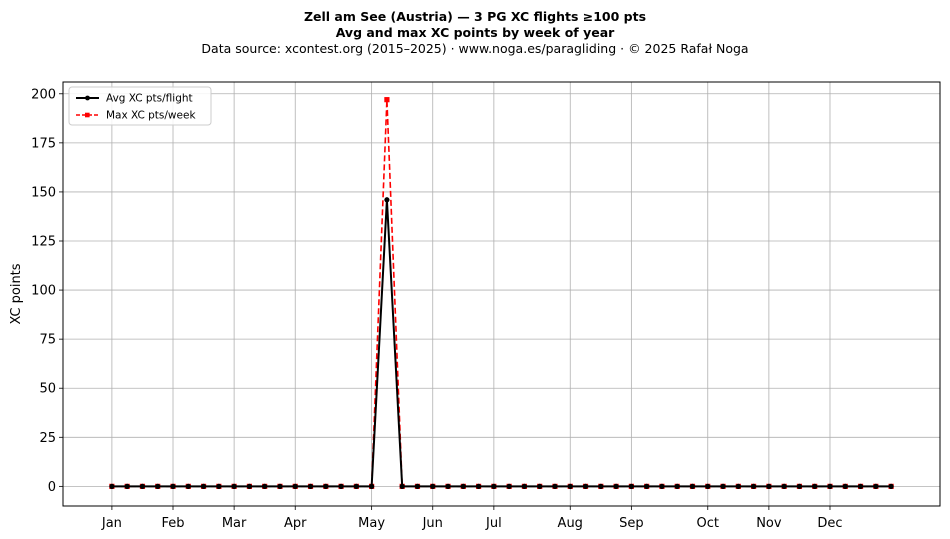 This screenshot has height=539, width=950. I want to click on x-tick-label: Mar, so click(234, 523).